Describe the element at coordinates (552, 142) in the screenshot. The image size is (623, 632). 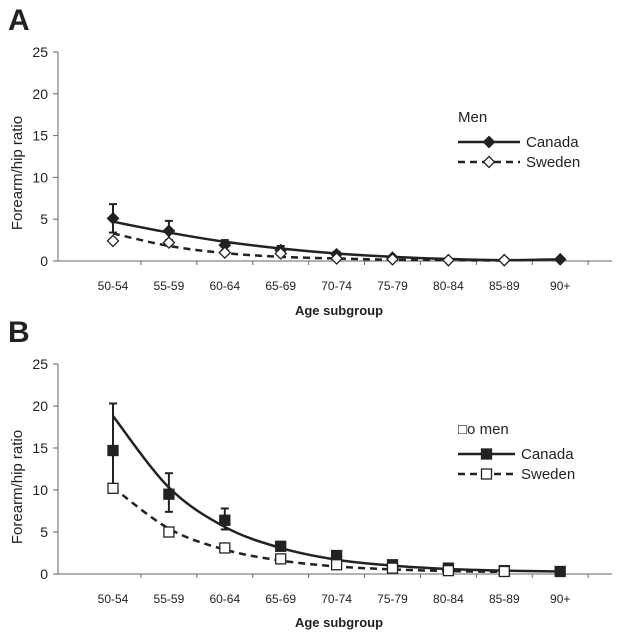
I see `legend-label-canada-a: Canada` at that location.